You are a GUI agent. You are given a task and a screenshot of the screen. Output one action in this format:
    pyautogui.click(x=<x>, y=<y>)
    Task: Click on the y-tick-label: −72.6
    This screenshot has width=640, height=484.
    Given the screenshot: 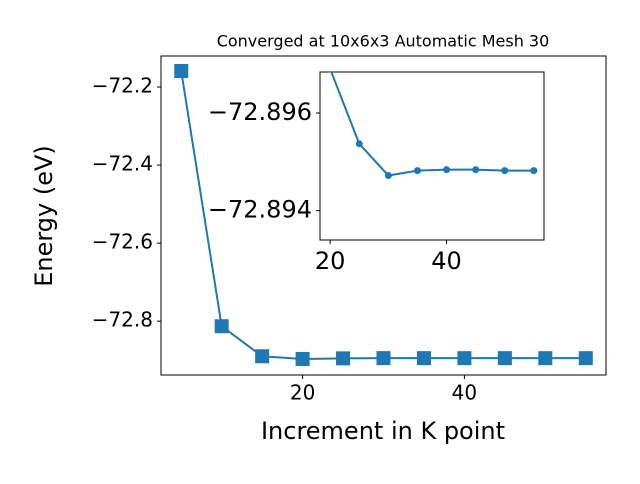 What is the action you would take?
    pyautogui.click(x=122, y=242)
    